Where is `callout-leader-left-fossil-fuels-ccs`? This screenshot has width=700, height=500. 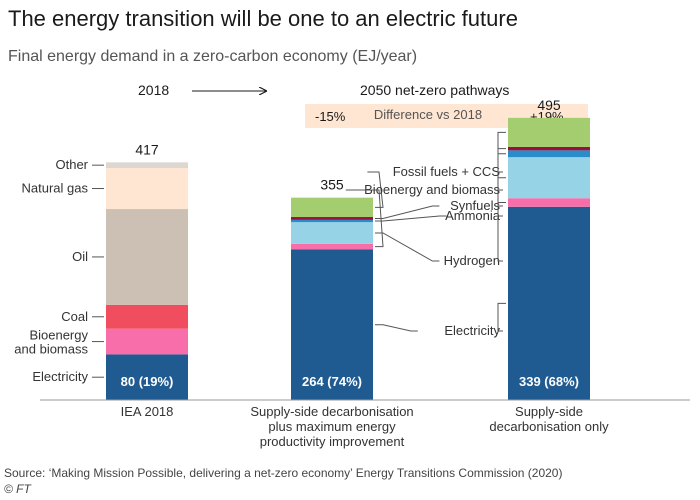 callout-leader-left-fossil-fuels-ccs is located at coordinates (375, 189).